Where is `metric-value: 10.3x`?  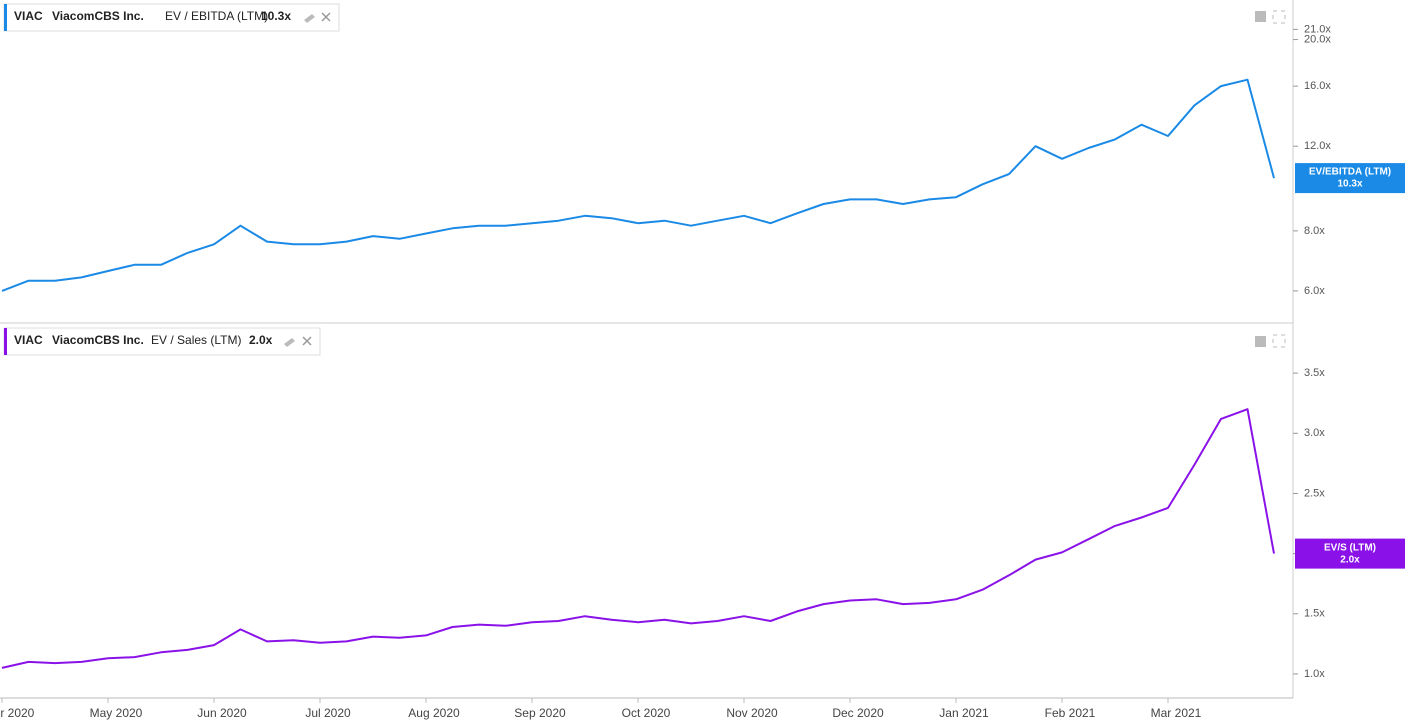
metric-value: 10.3x is located at coordinates (276, 16).